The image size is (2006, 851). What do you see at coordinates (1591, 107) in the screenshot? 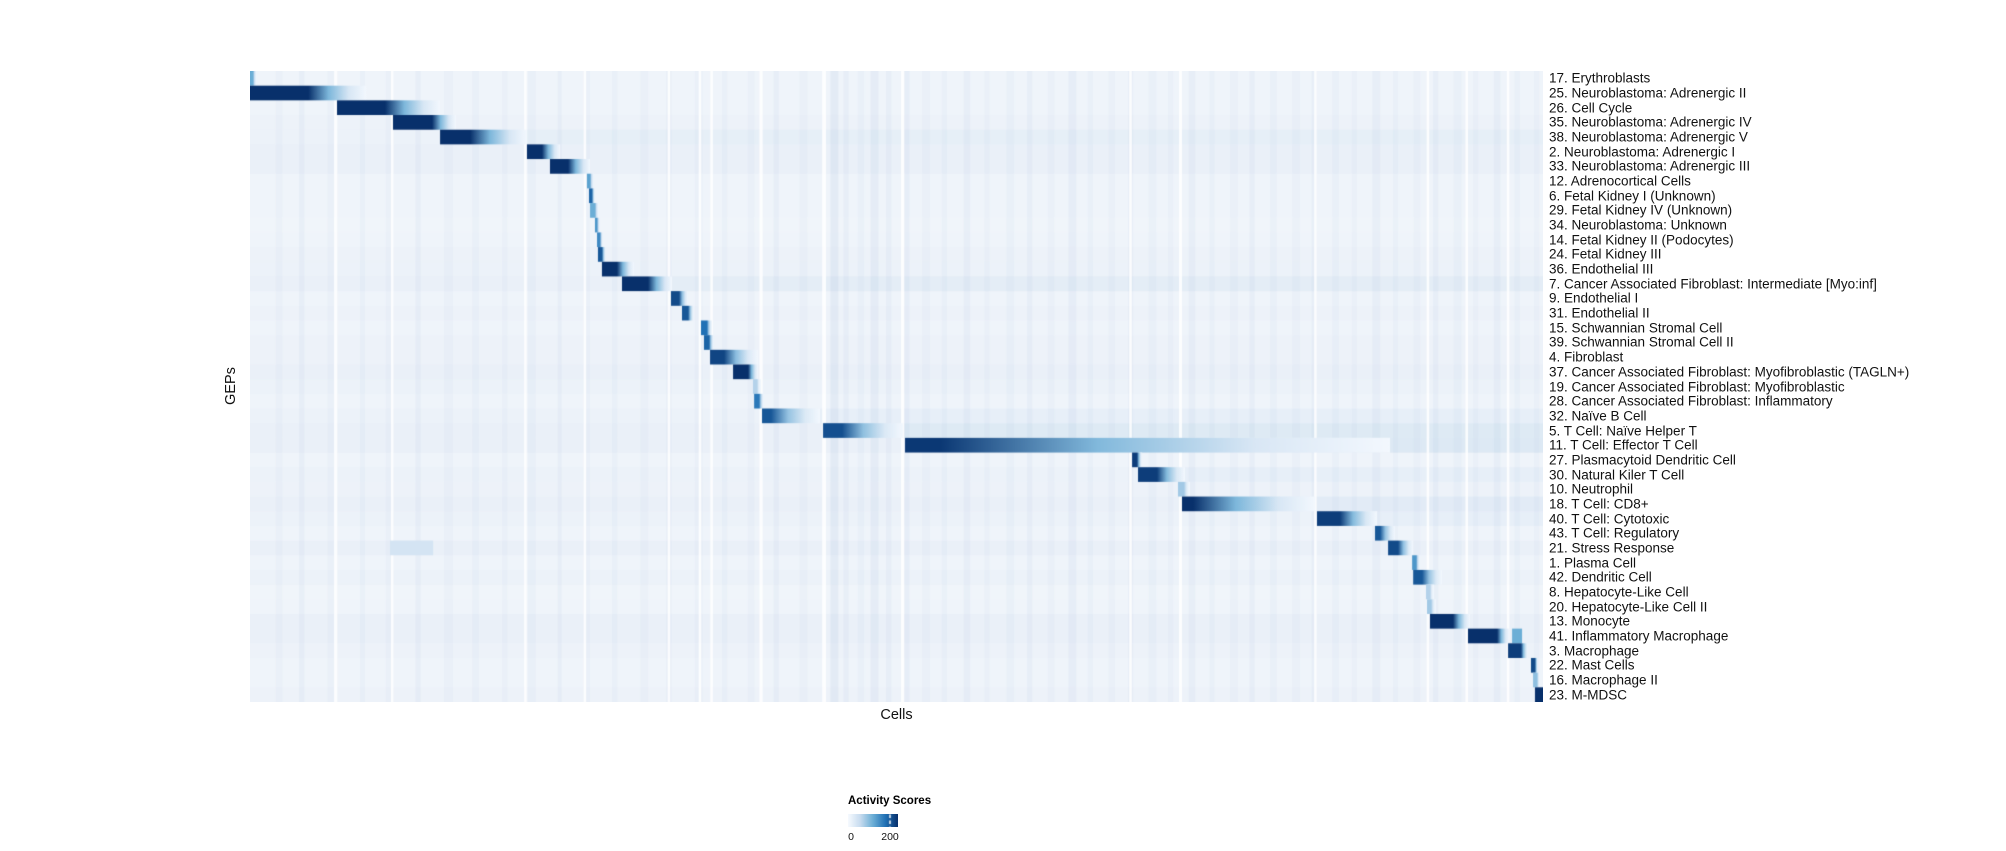
I see `row-label: 26. Cell Cycle` at bounding box center [1591, 107].